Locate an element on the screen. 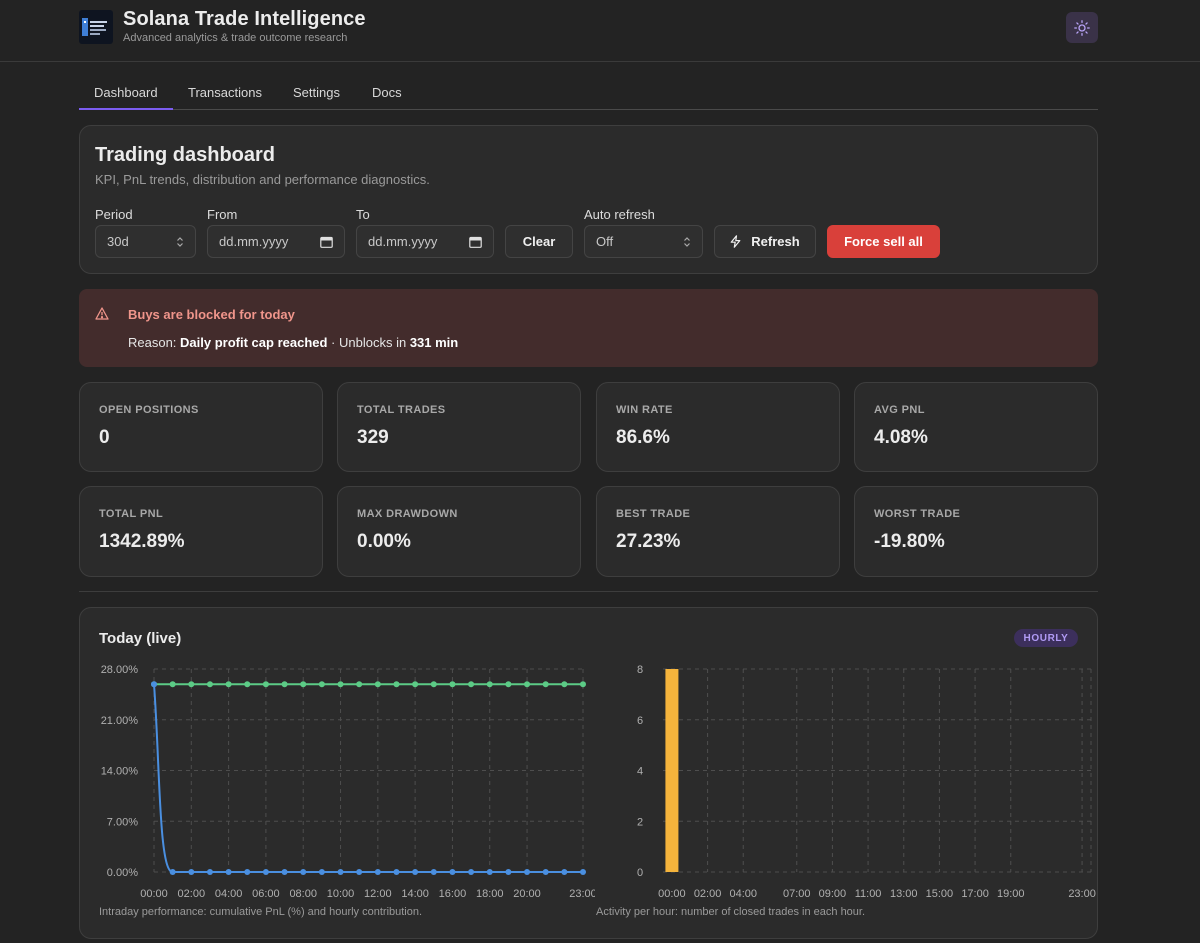  x-tick-label: 14:00 is located at coordinates (415, 894).